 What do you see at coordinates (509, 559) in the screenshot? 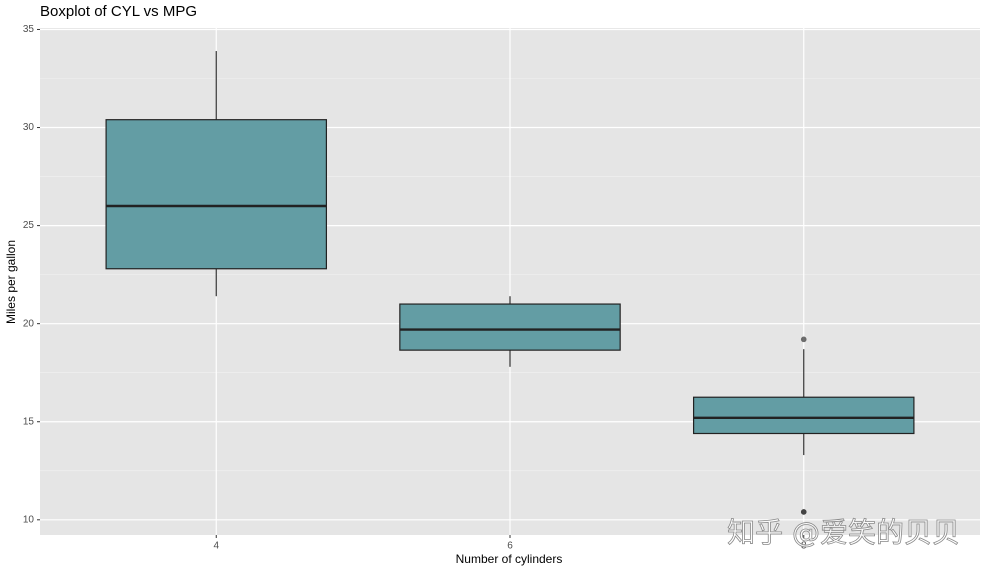
I see `x-axis-label: Number of cylinders` at bounding box center [509, 559].